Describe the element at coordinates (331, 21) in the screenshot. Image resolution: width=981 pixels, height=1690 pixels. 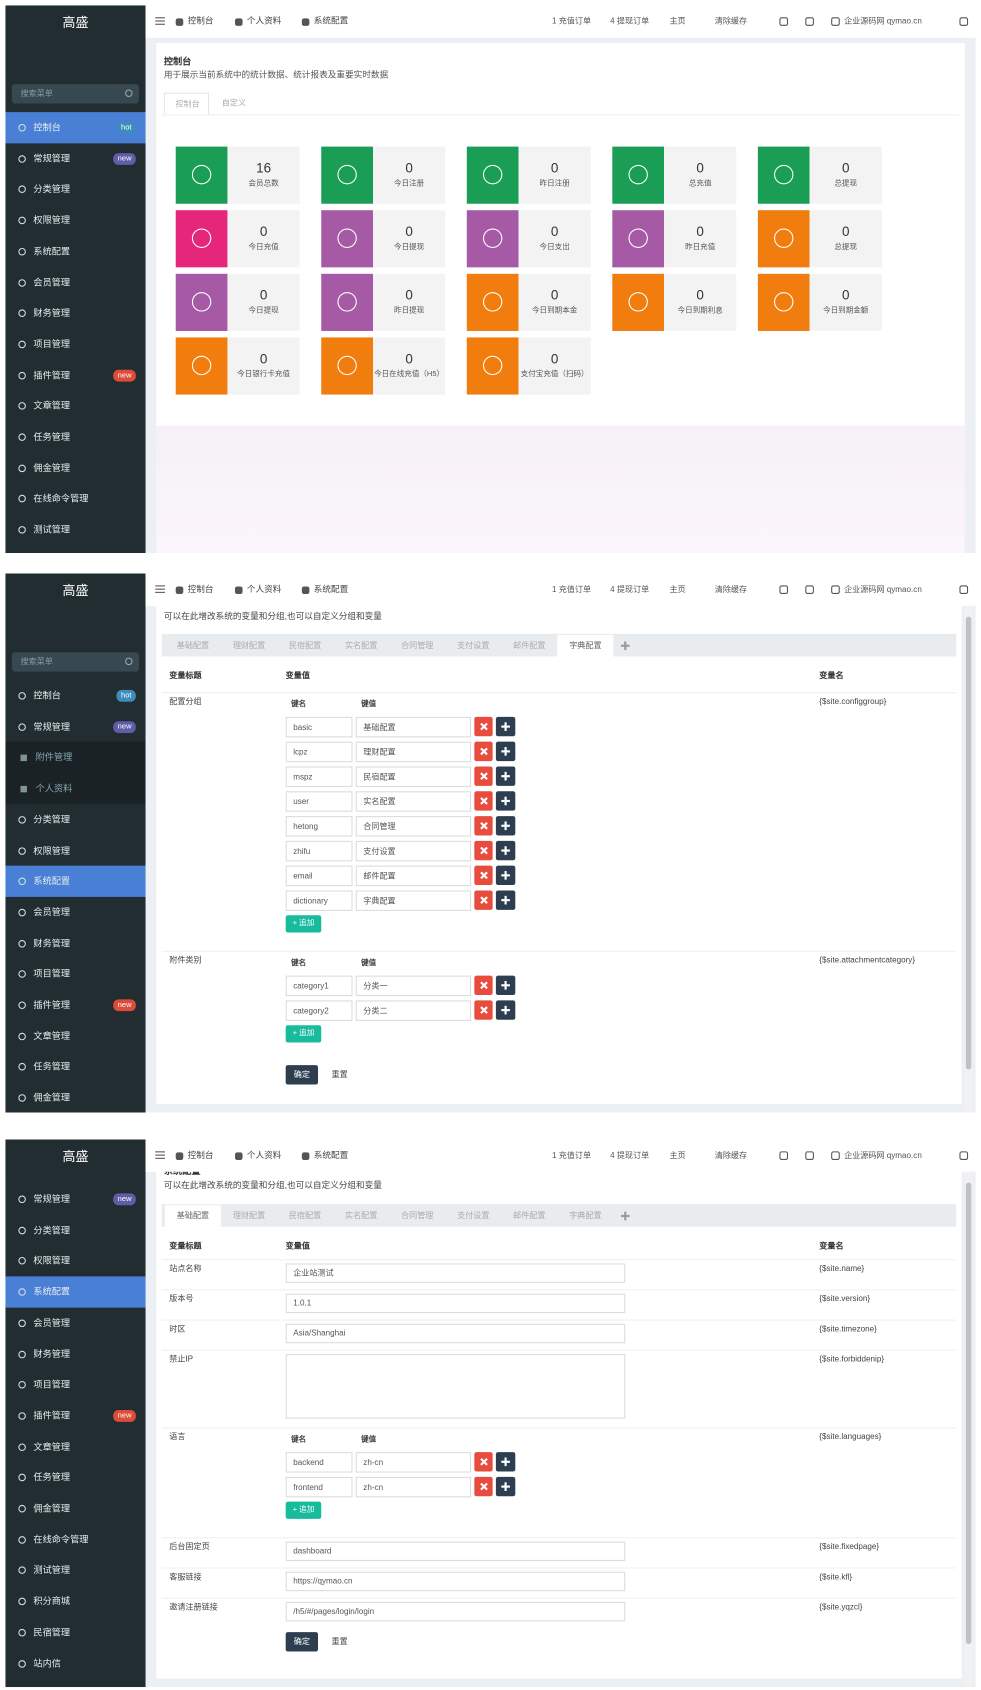
I see `nav-tab: 系统配置` at that location.